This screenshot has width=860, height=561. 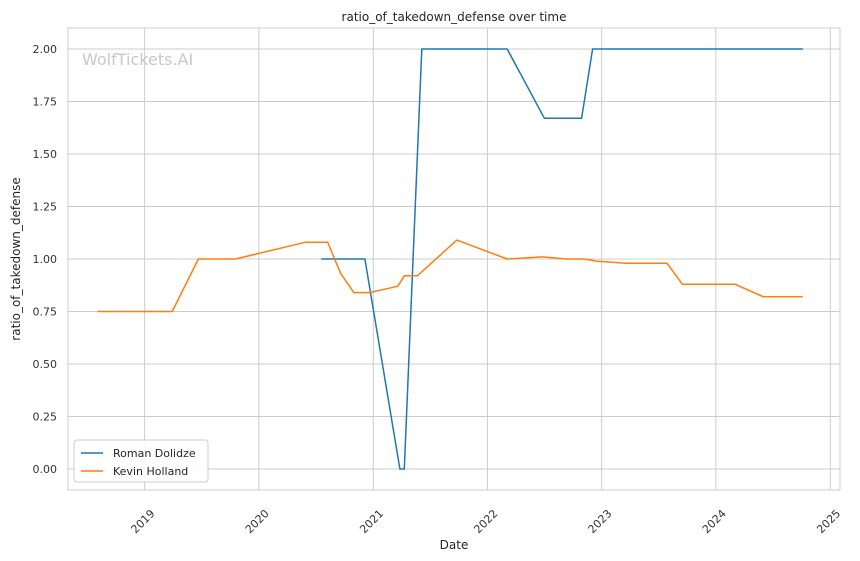 I want to click on legend-box, so click(x=141, y=461).